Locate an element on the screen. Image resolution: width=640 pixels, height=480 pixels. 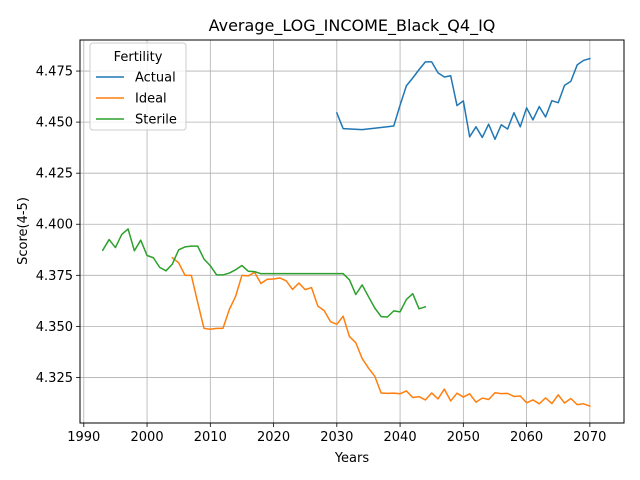
series-line-actual is located at coordinates (463, 99).